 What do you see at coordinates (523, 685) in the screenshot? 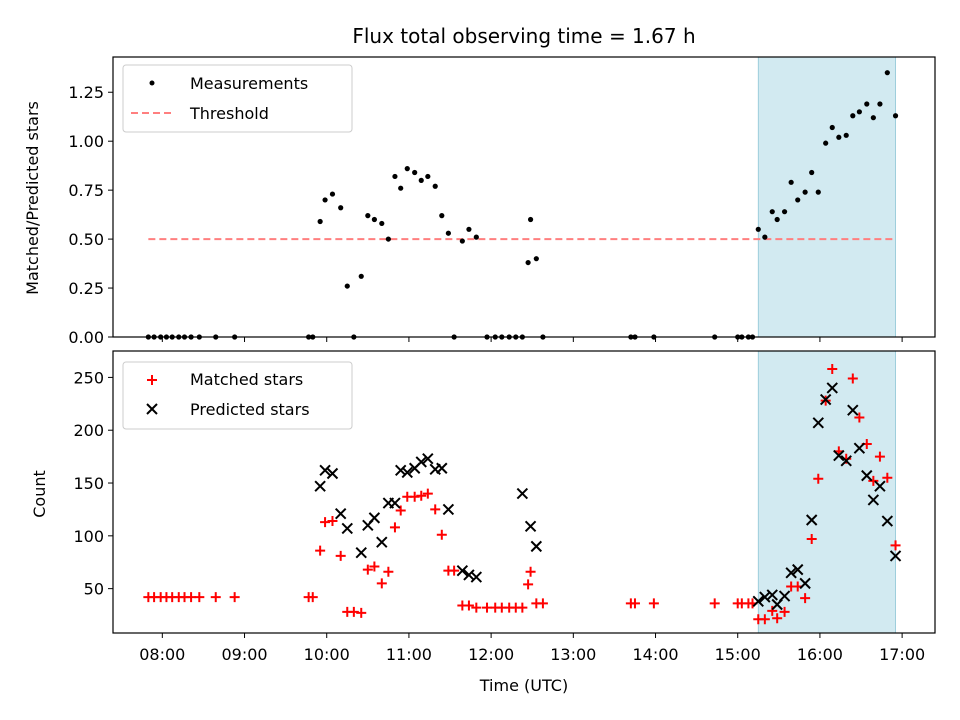
I see `xlabel: Time (UTC)` at bounding box center [523, 685].